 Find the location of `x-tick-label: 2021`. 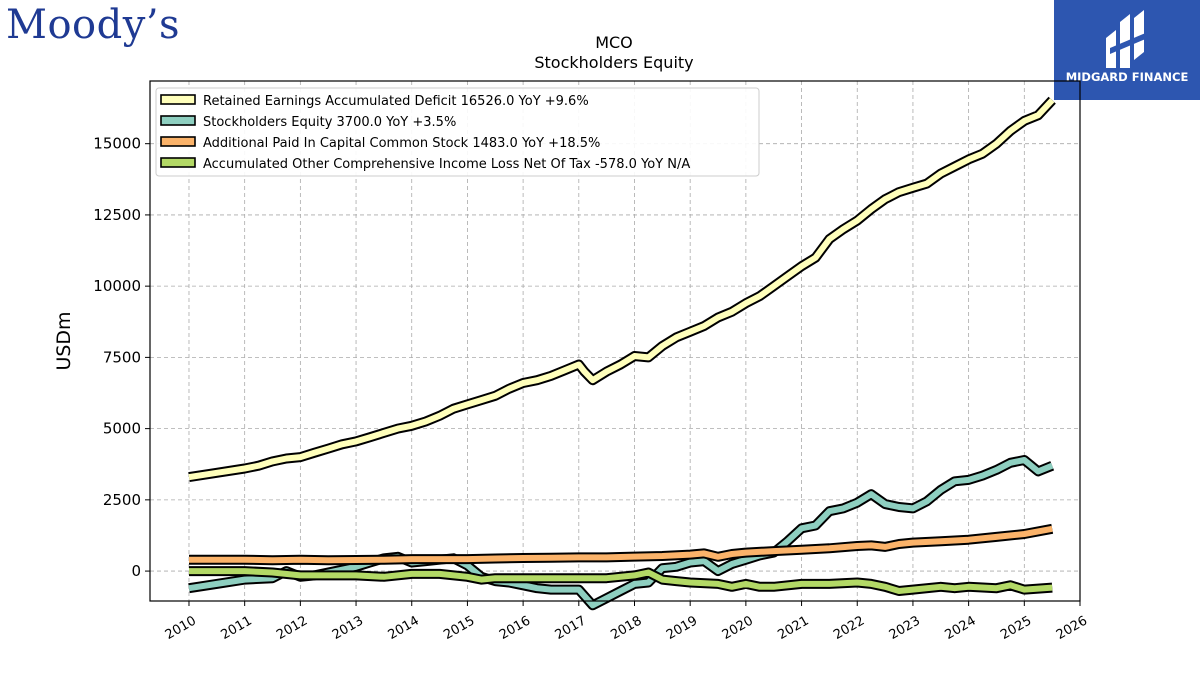

x-tick-label: 2021 is located at coordinates (793, 628).